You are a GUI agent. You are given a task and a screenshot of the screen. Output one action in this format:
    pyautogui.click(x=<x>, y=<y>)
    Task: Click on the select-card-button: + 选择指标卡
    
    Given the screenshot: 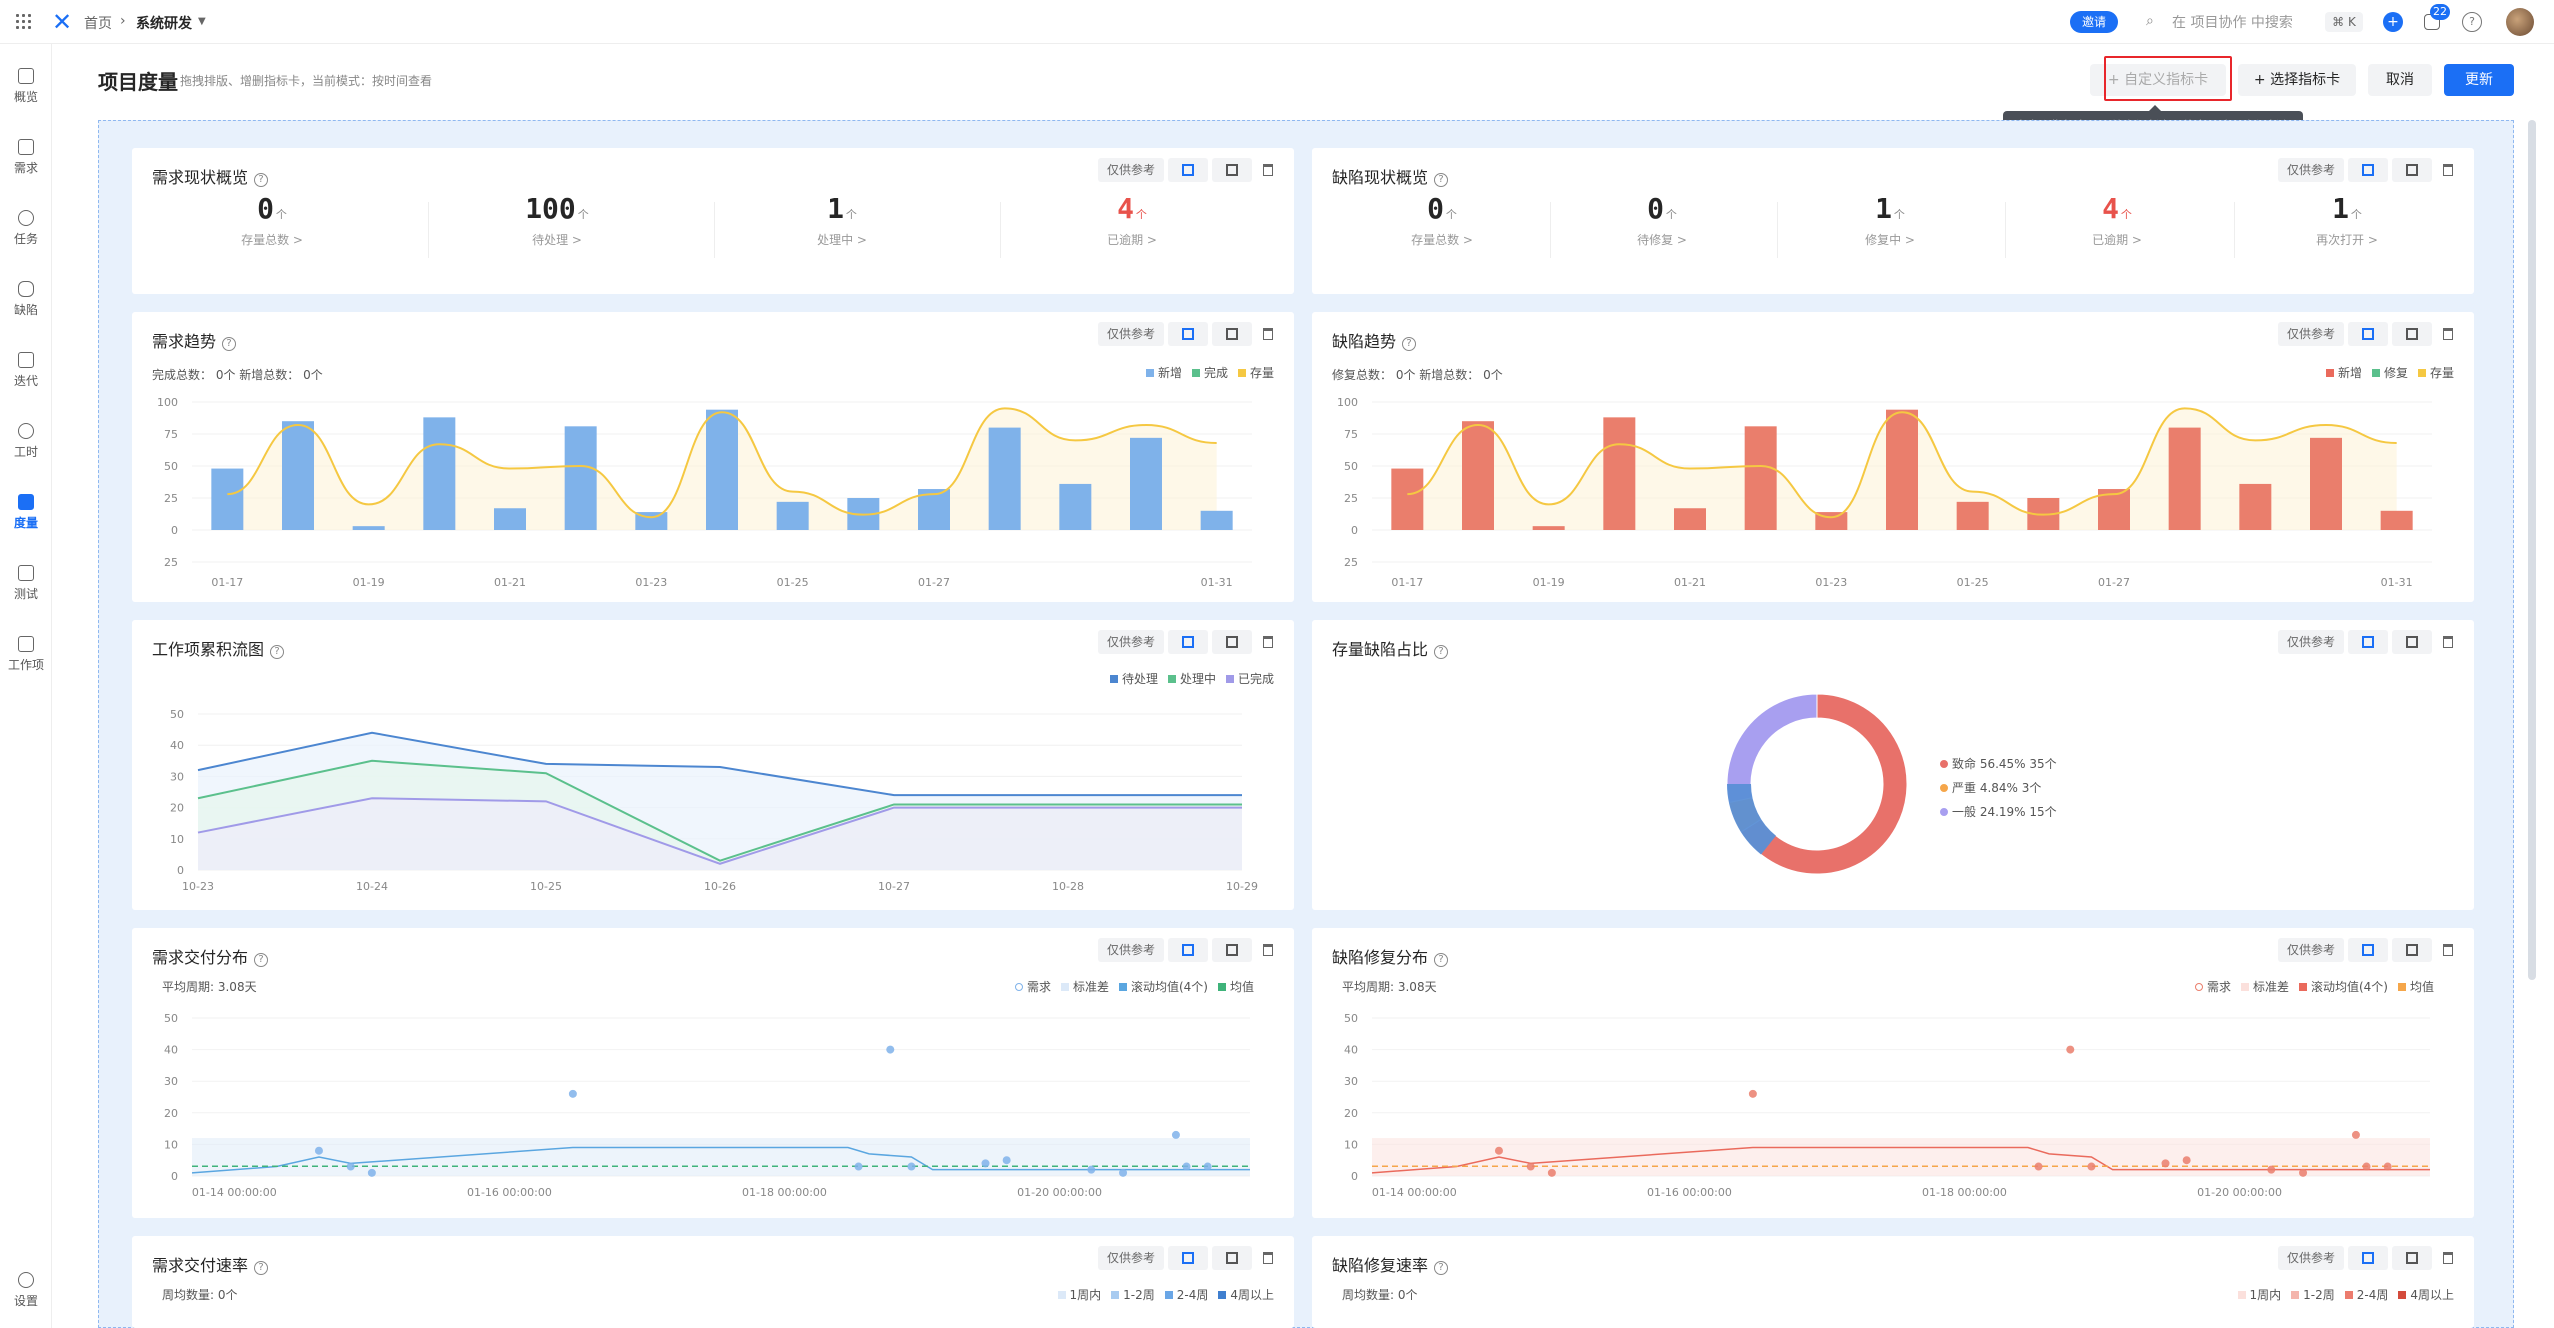 What is the action you would take?
    pyautogui.click(x=2297, y=80)
    